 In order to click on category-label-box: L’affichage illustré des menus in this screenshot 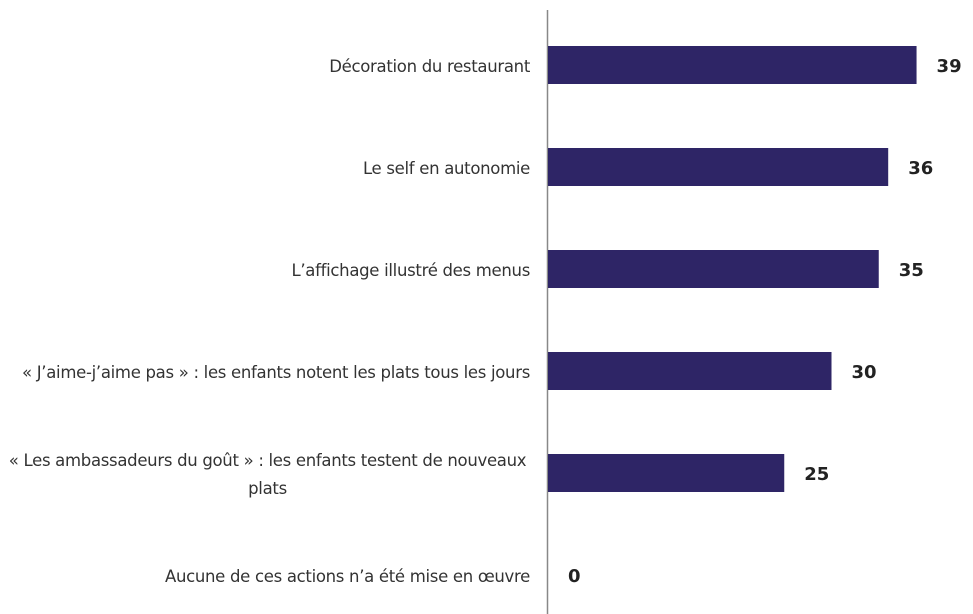, I will do `click(267, 271)`.